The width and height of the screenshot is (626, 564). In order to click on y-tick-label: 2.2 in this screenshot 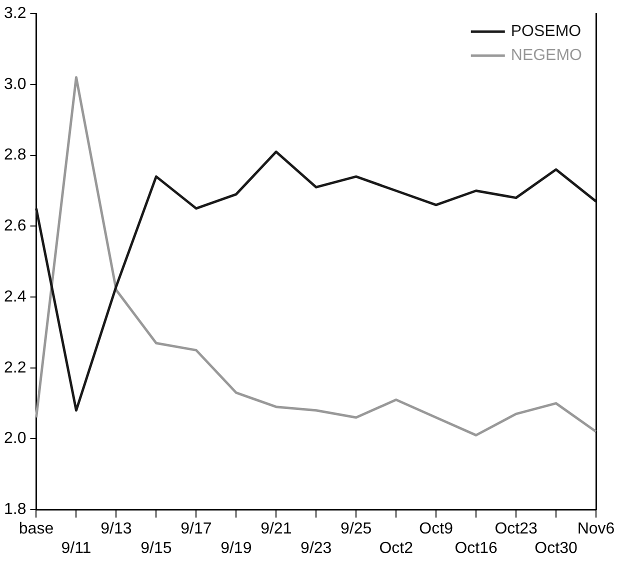, I will do `click(15, 367)`.